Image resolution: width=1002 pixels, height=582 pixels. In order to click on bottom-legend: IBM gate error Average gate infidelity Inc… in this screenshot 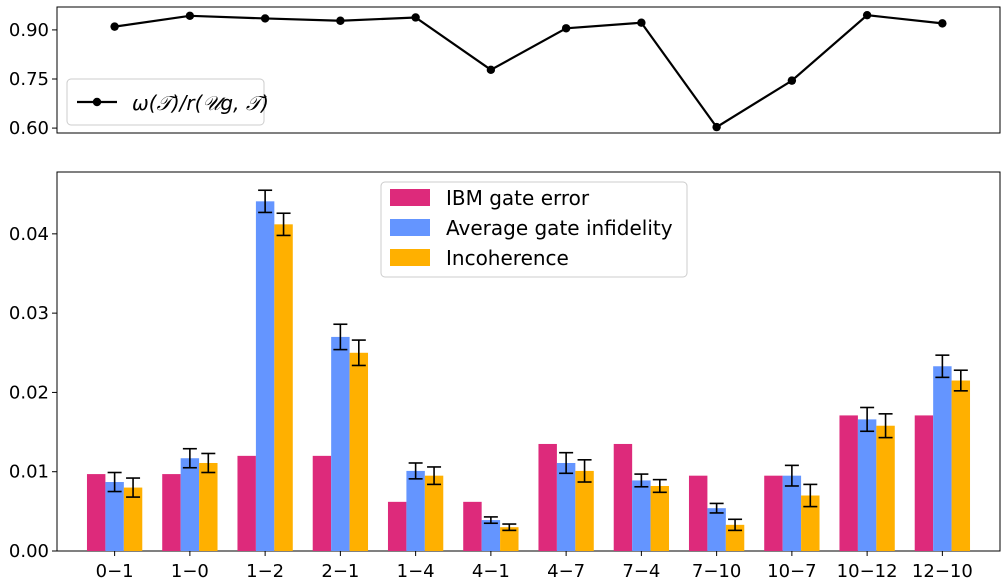, I will do `click(534, 229)`.